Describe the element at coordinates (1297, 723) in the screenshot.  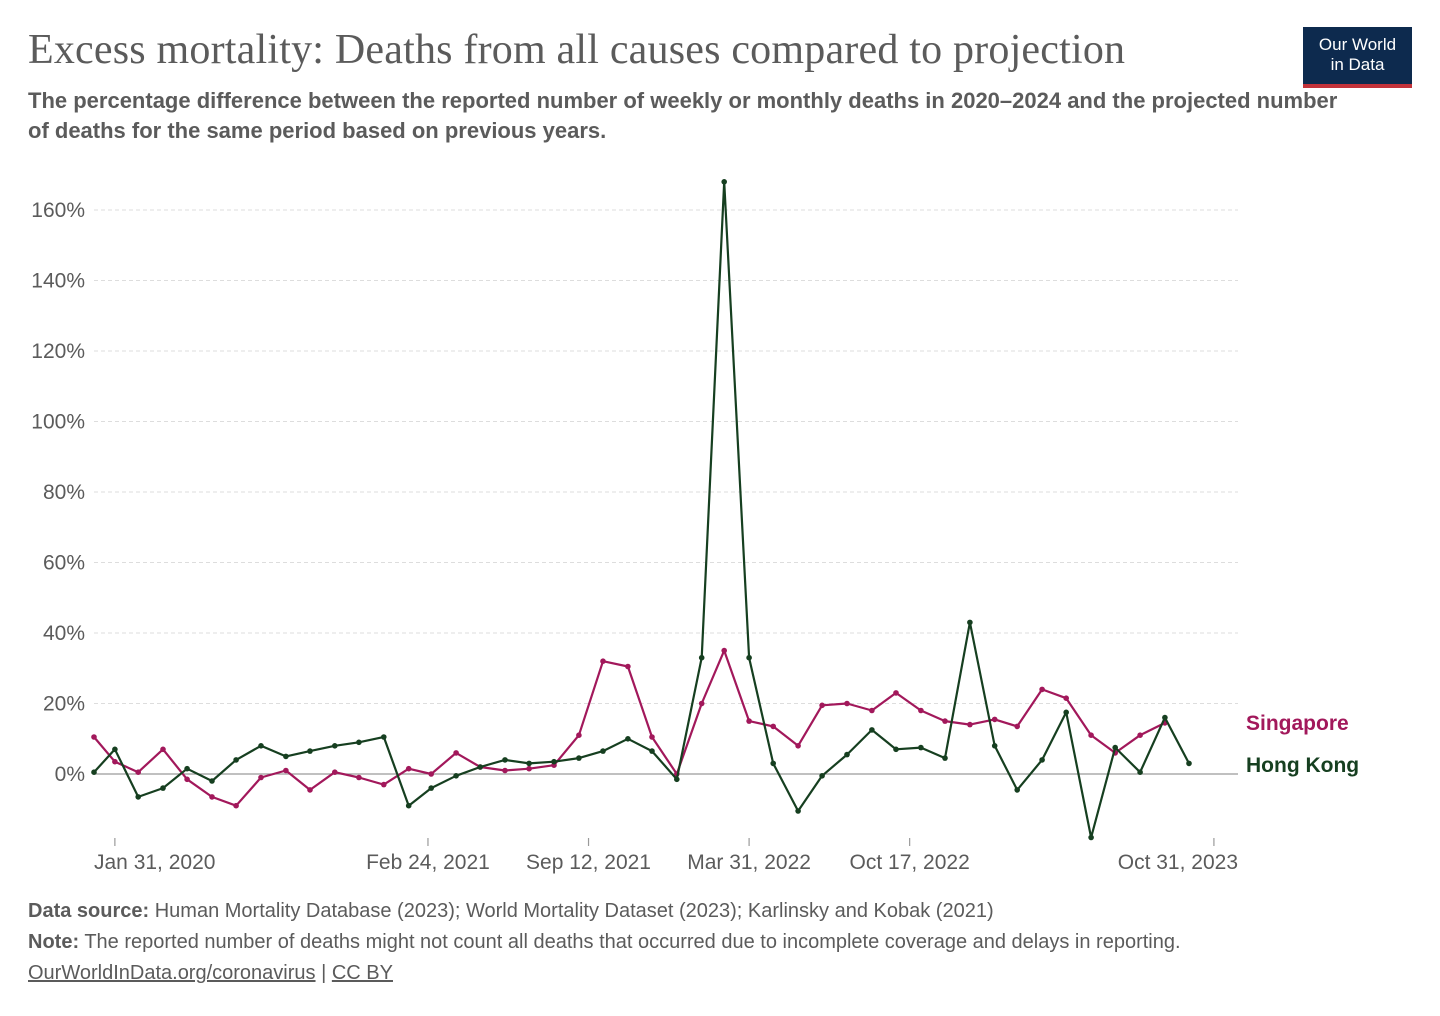
I see `singapore-label: Singapore` at that location.